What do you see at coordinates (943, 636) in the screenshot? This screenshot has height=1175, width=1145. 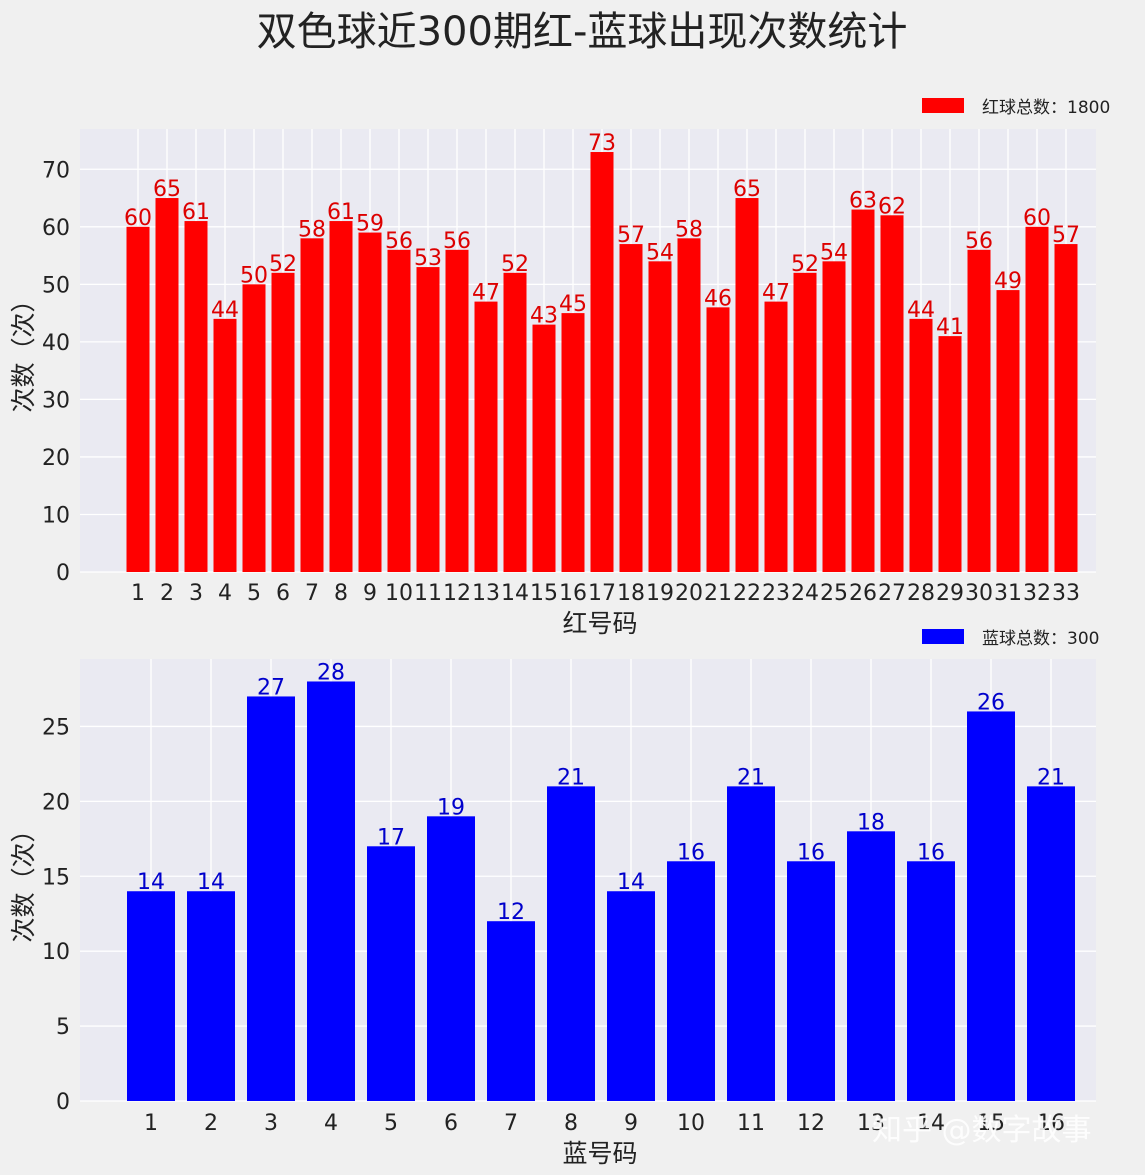 I see `blue-legend-swatch` at bounding box center [943, 636].